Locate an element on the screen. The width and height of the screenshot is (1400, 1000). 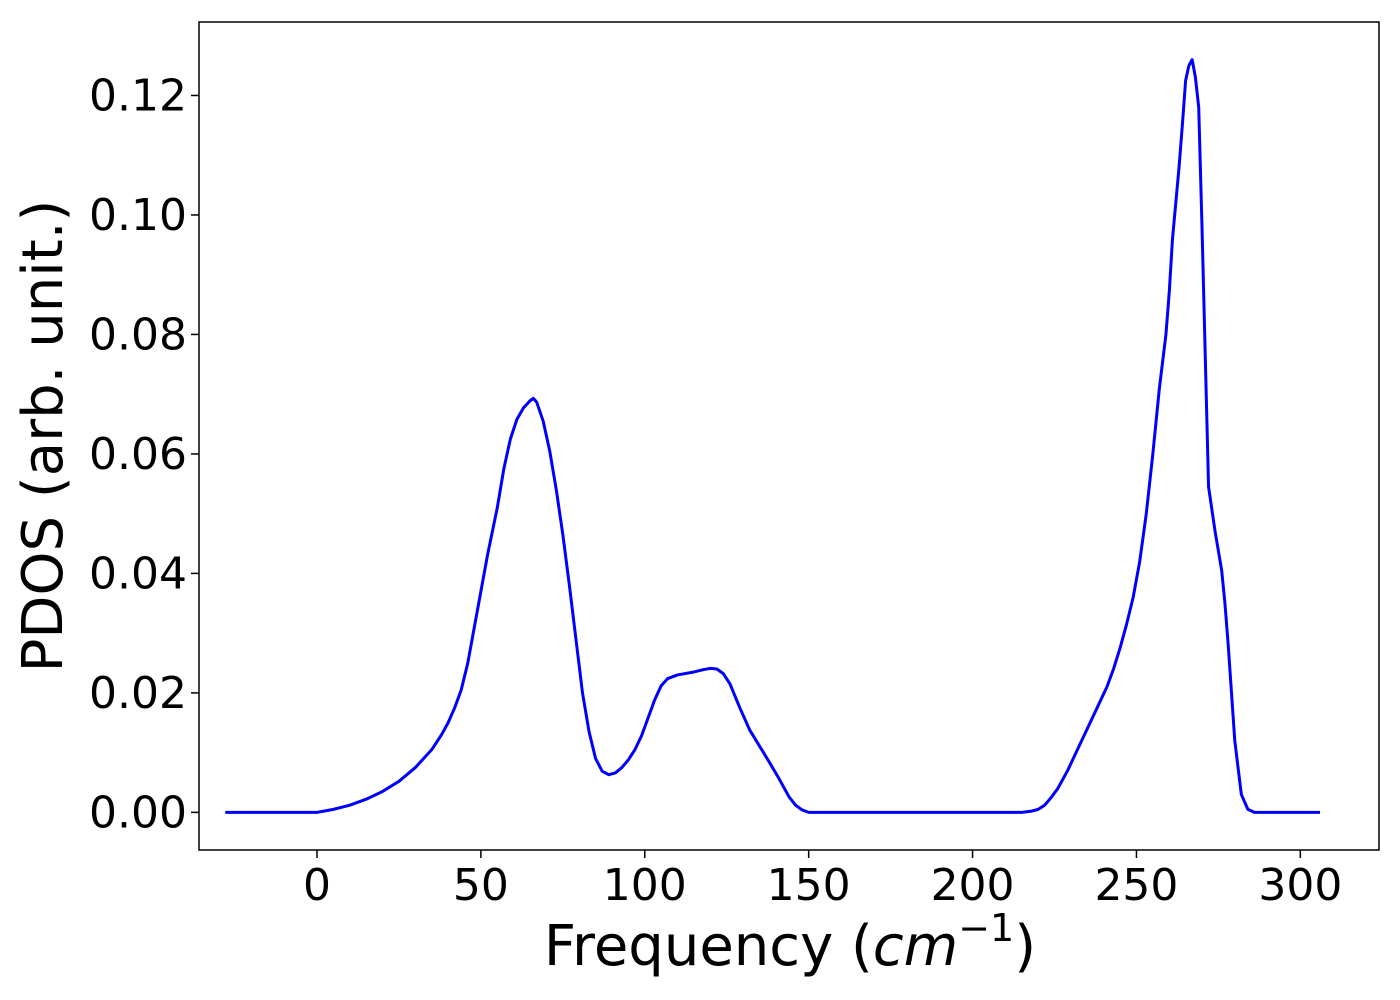
y-tick-label: 0.06 is located at coordinates (138, 454).